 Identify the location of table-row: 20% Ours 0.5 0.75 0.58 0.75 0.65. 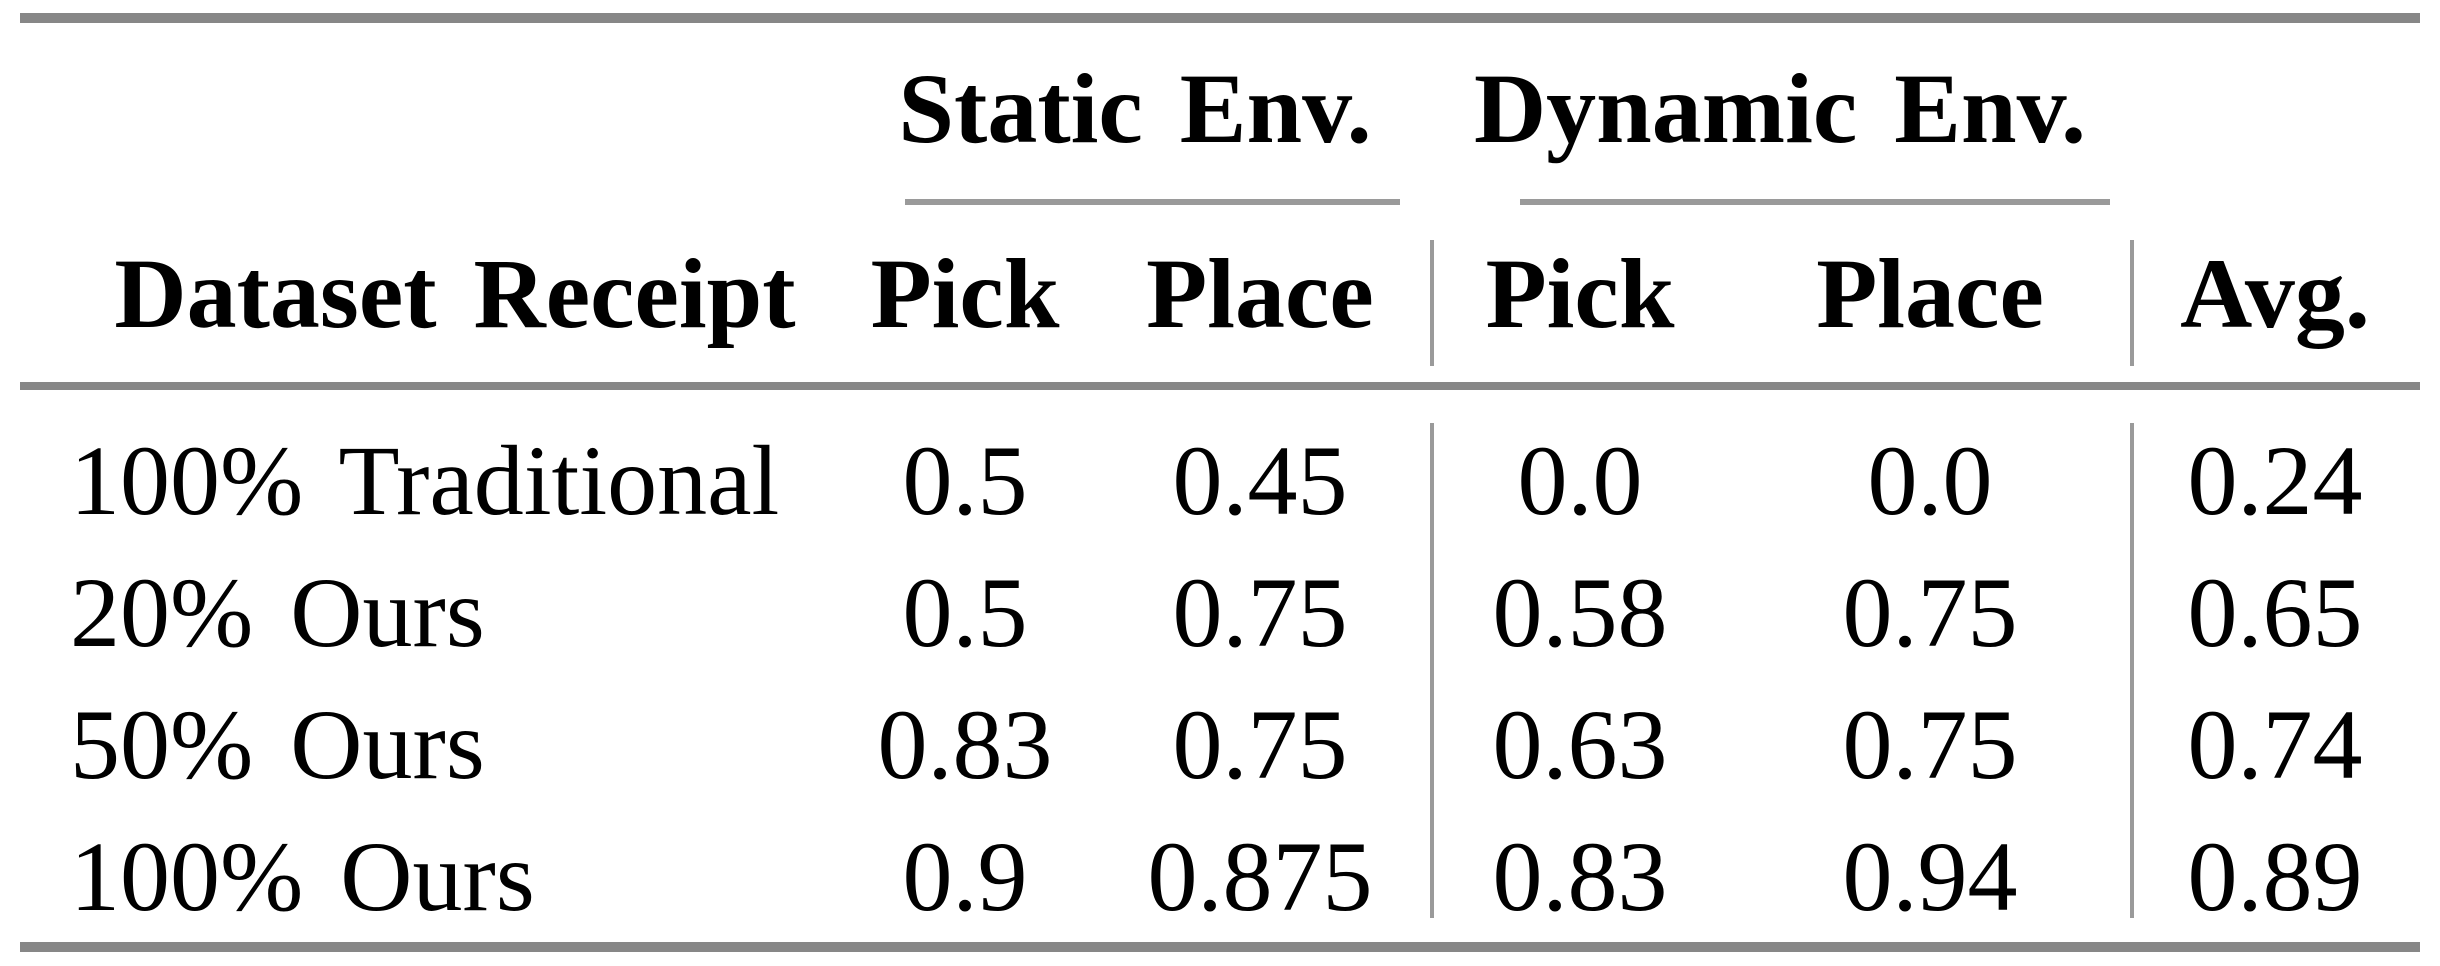
(1220, 612).